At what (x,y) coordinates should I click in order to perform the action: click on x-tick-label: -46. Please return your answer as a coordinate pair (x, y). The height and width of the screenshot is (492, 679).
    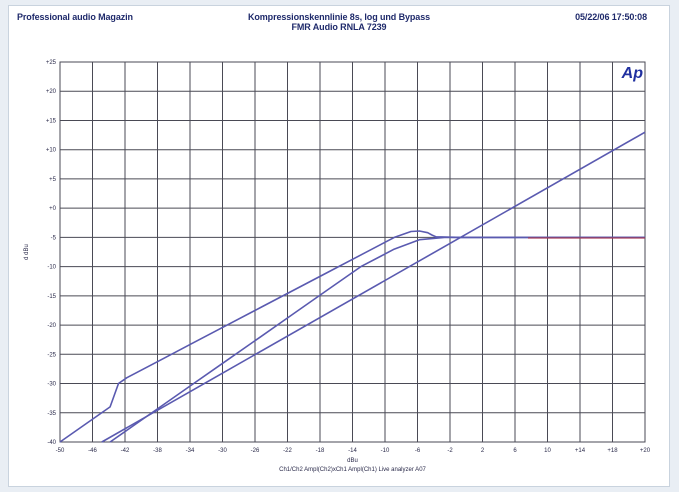
    Looking at the image, I should click on (92, 451).